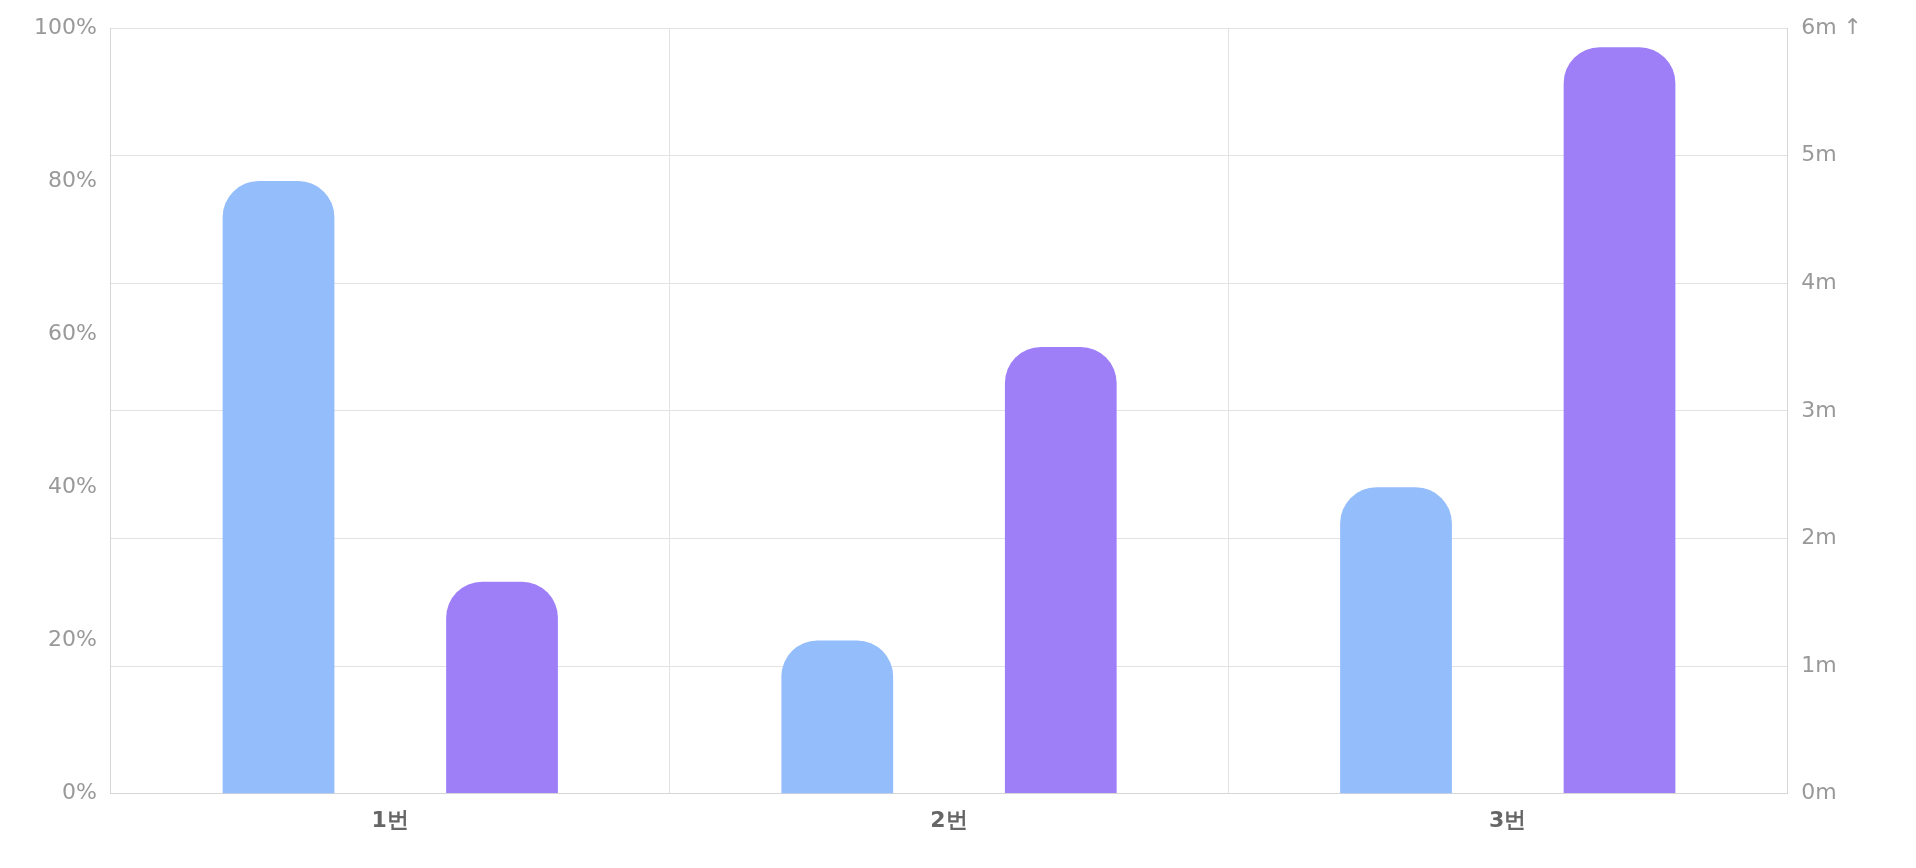  Describe the element at coordinates (1819, 664) in the screenshot. I see `y2-tick-label: 1m` at that location.